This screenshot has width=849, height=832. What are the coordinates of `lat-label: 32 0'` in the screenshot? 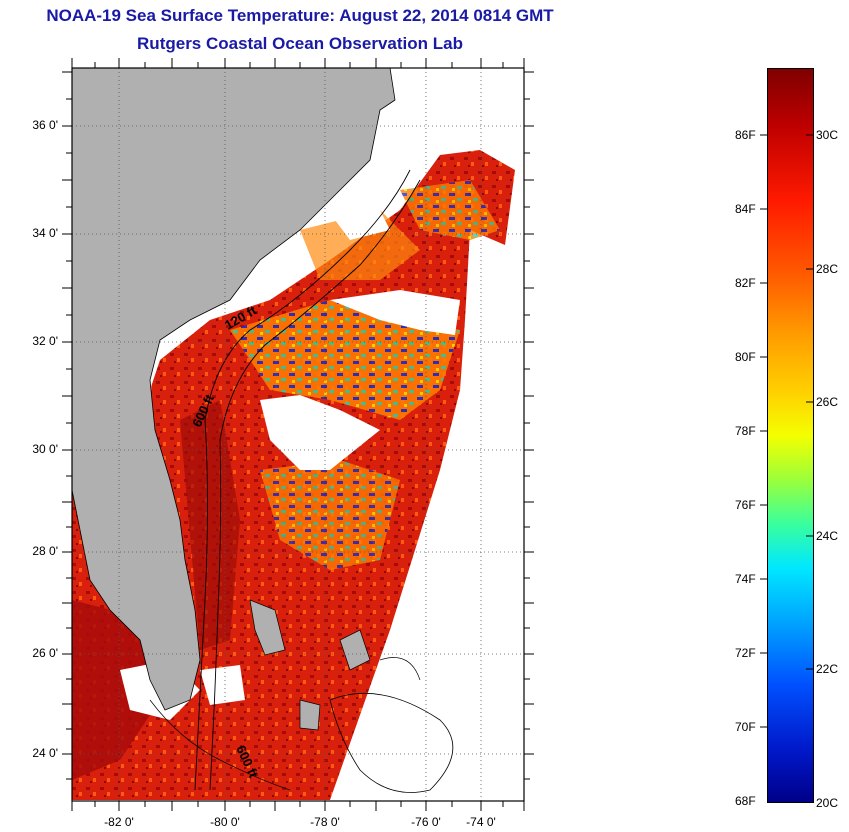 It's located at (45, 341).